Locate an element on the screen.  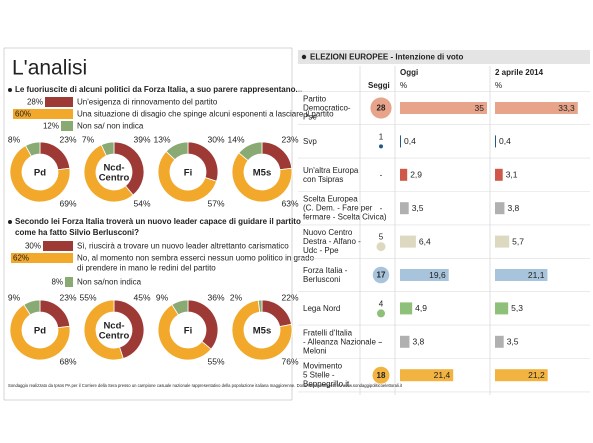
seat-label: 17 is located at coordinates (381, 275).